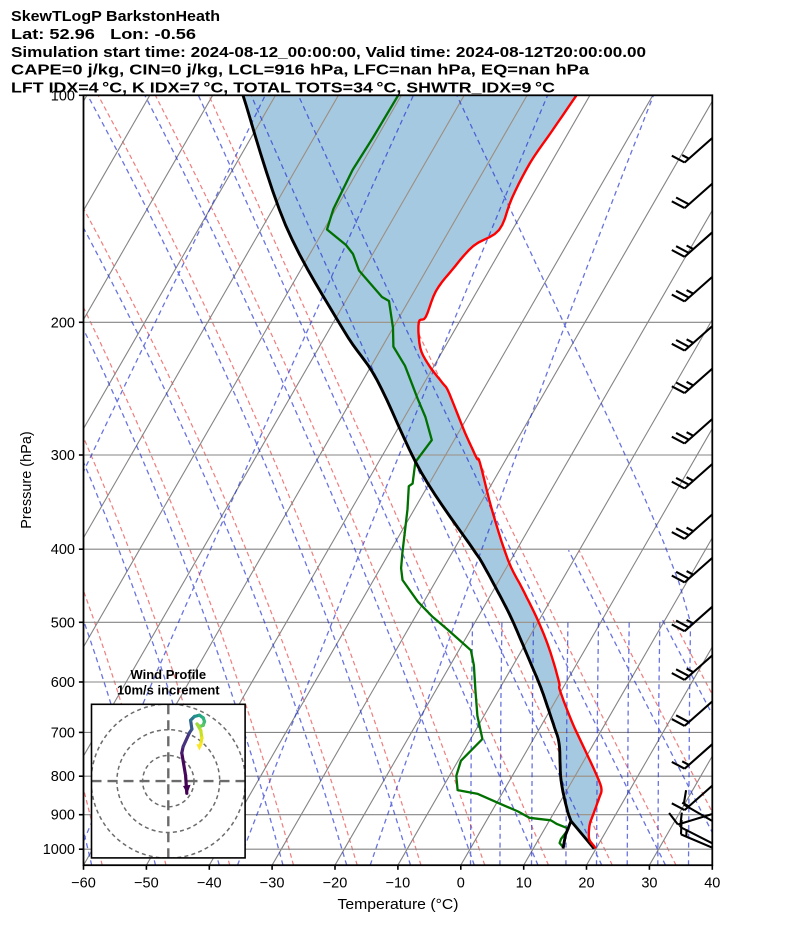  I want to click on svg-text: SkewTLogP BarkstonHeath, so click(115, 16).